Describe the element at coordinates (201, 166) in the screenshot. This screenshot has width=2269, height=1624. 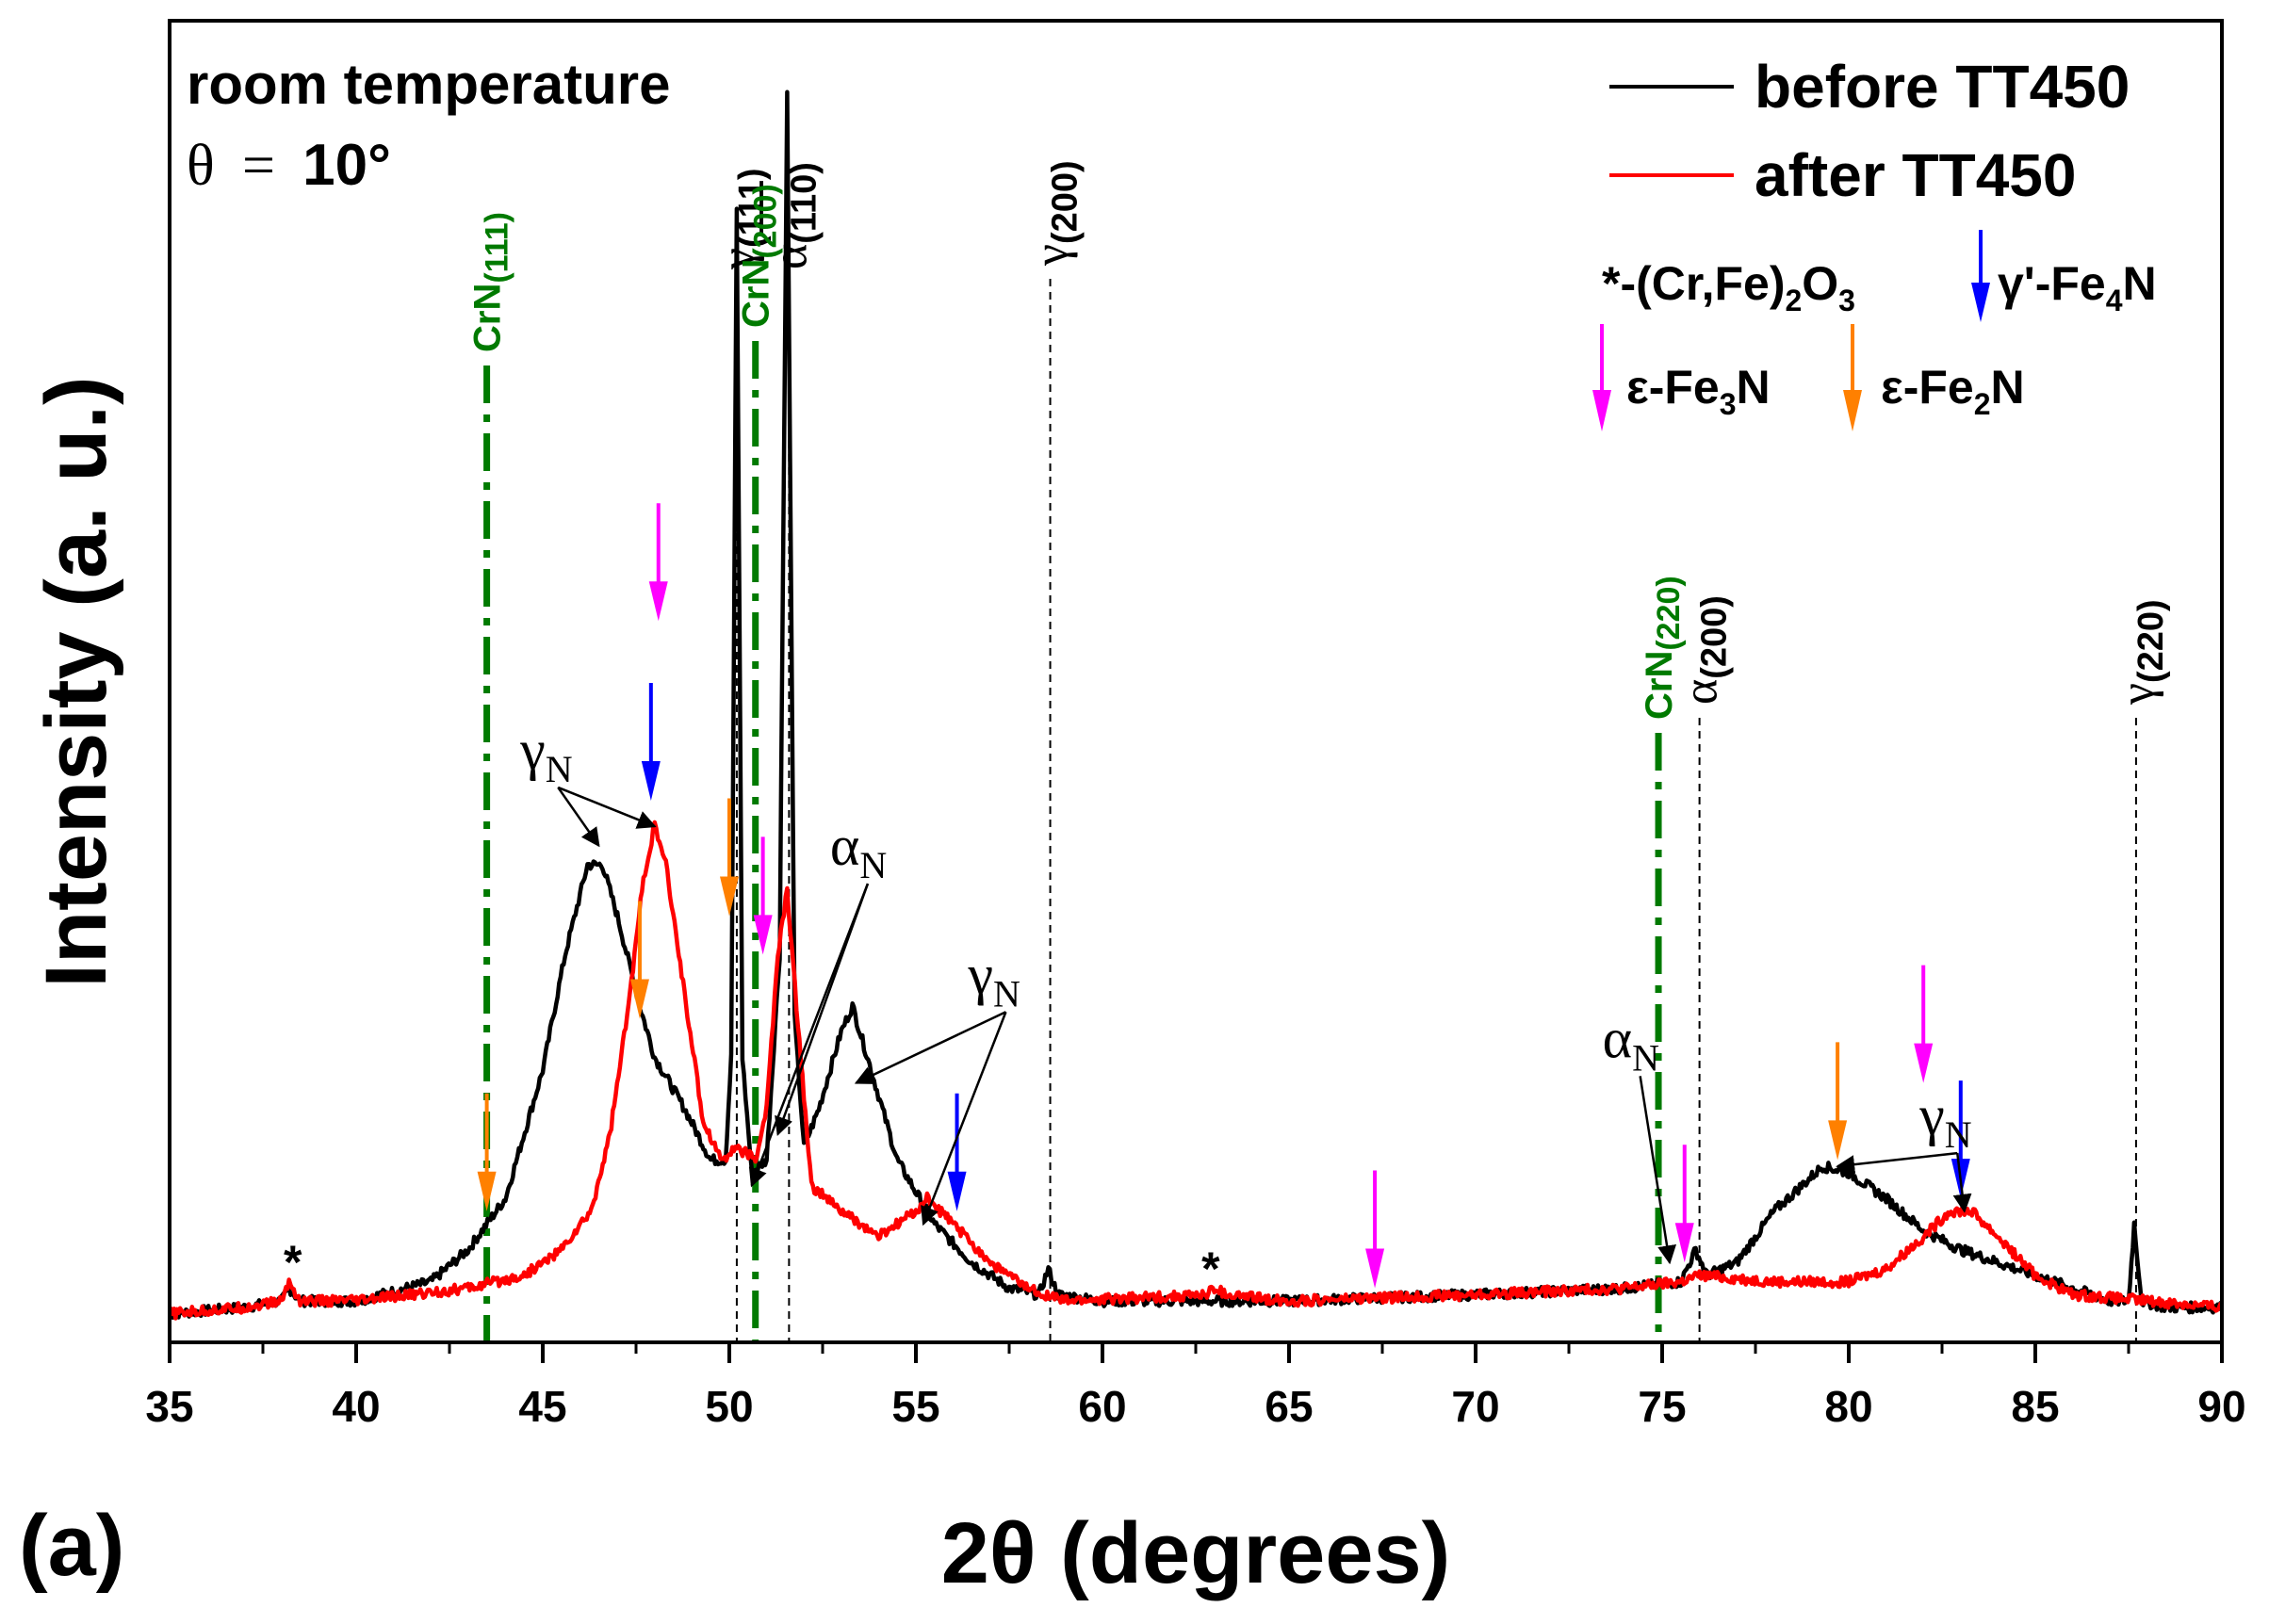
I see `theta-symbol: θ` at that location.